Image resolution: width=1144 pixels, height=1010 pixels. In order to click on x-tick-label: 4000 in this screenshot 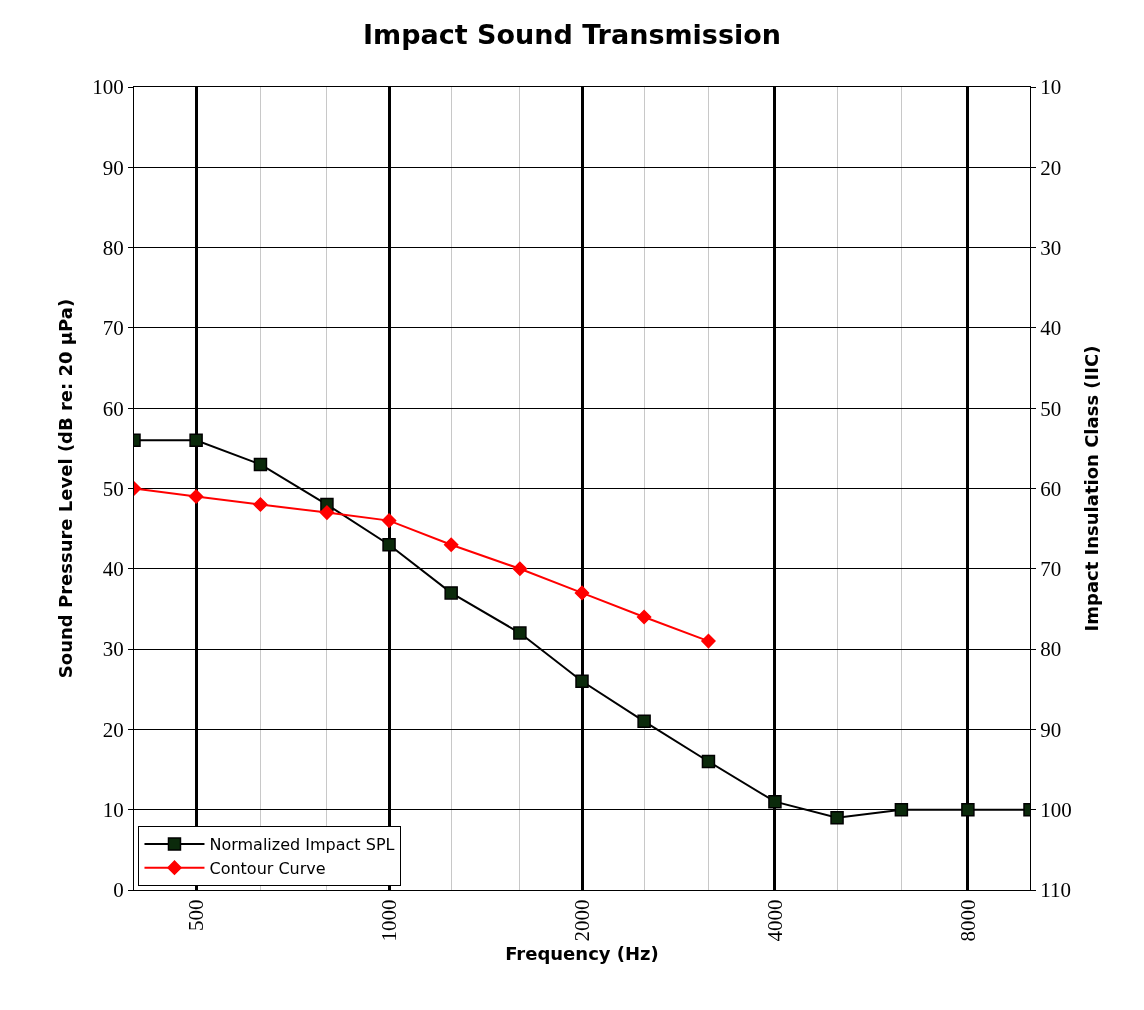, I will do `click(774, 920)`.